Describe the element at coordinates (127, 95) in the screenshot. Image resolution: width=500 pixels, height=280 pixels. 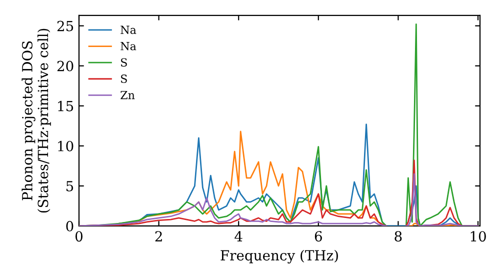
I see `legend-label: Zn` at that location.